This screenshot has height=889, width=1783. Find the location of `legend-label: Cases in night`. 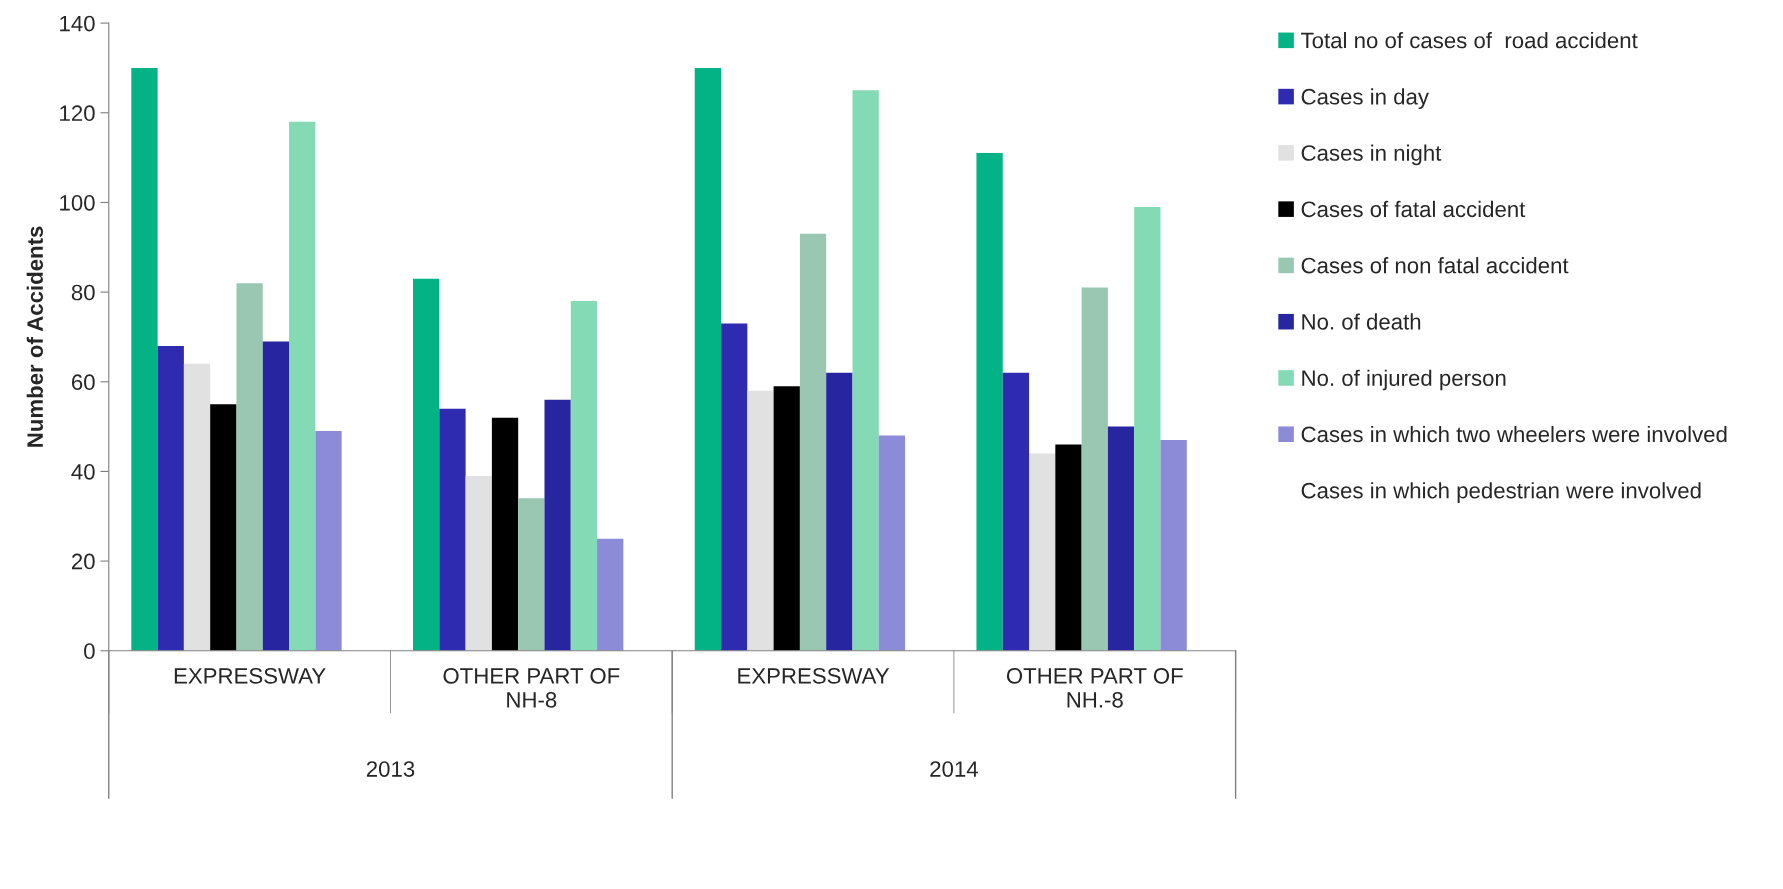

legend-label: Cases in night is located at coordinates (1371, 155).